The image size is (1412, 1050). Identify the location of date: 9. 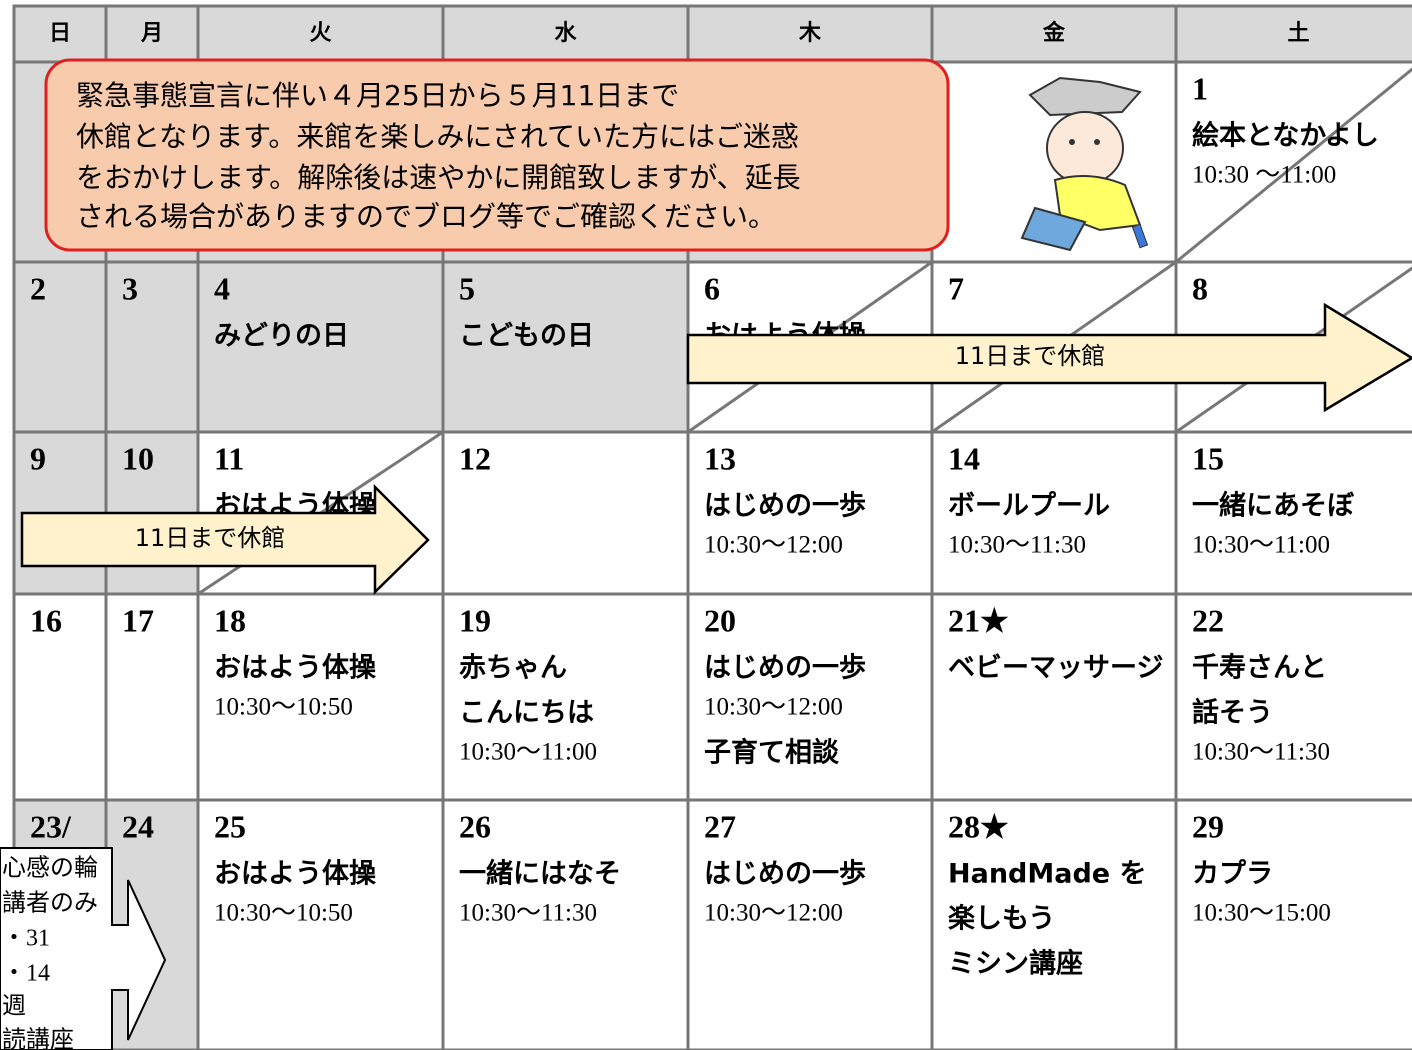
(38, 458).